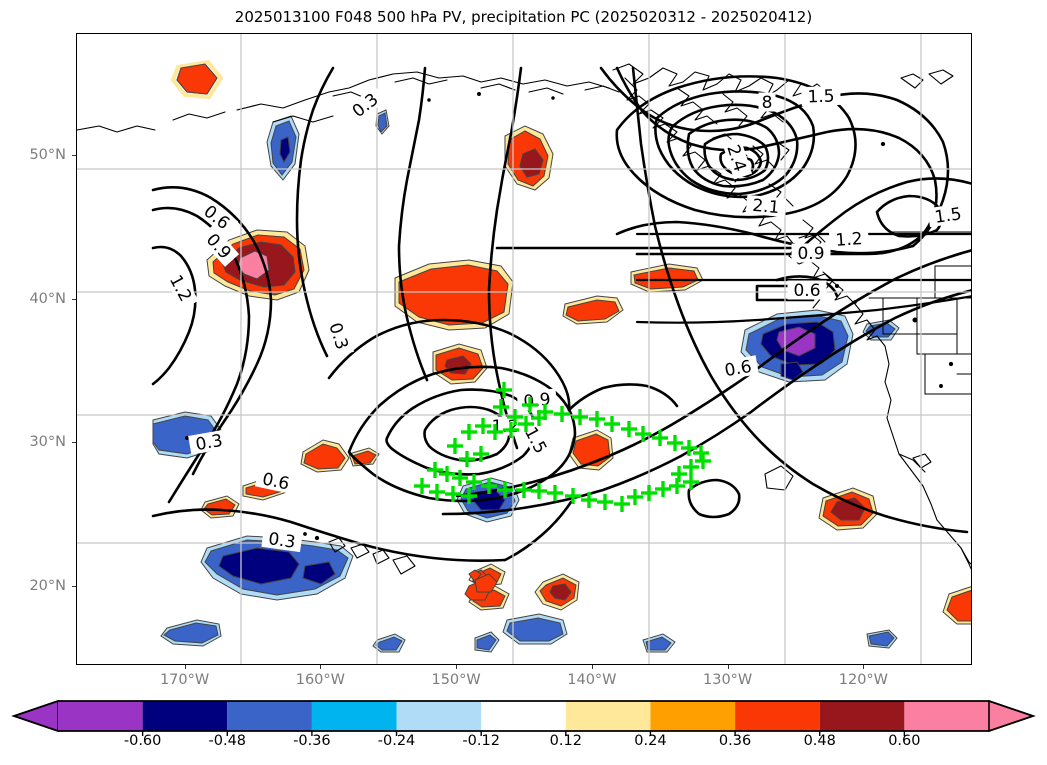 The image size is (1047, 765). What do you see at coordinates (1012, 716) in the screenshot?
I see `colorbar-extend-high` at bounding box center [1012, 716].